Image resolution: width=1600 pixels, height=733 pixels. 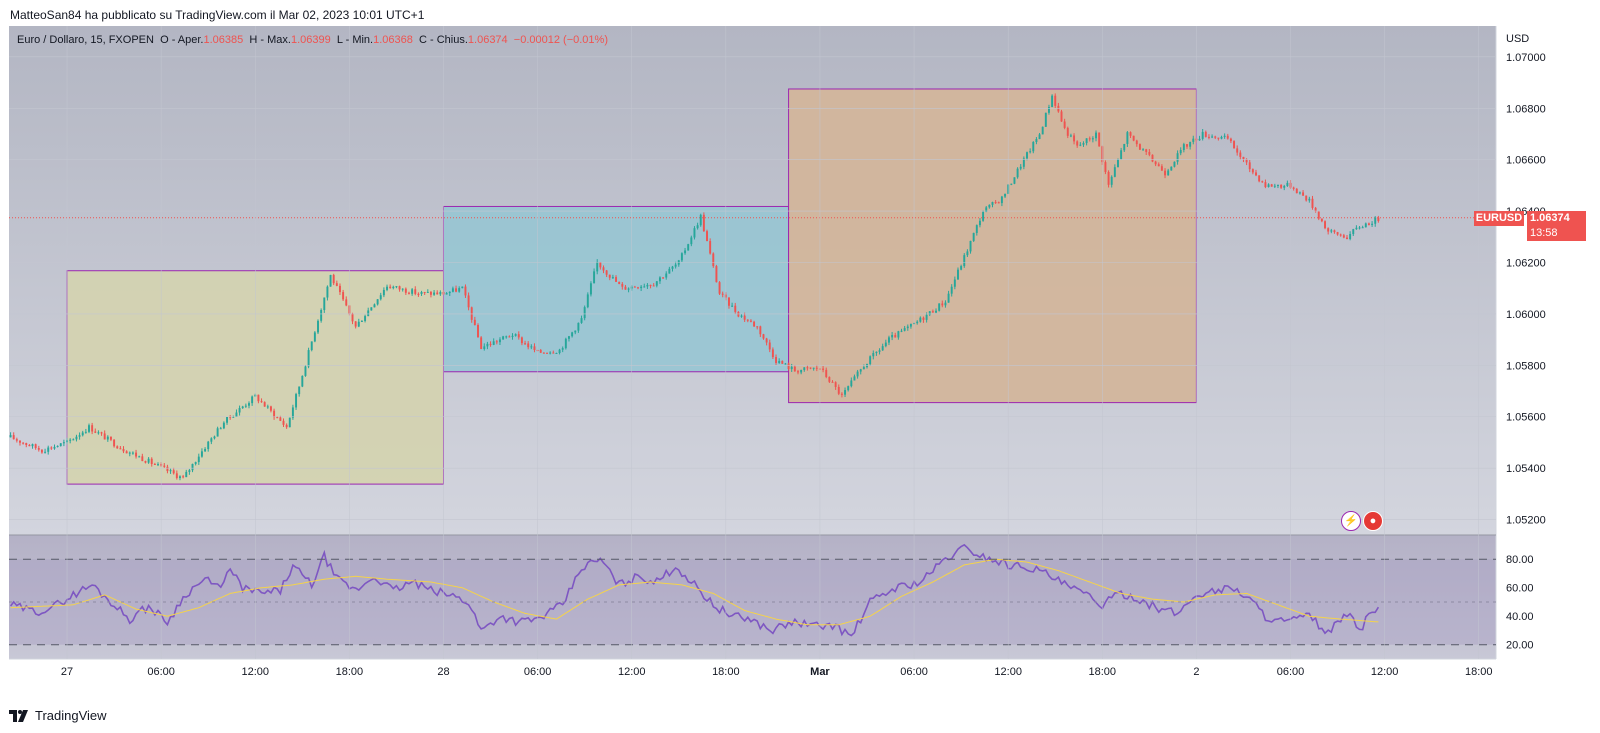 What do you see at coordinates (1351, 521) in the screenshot?
I see `lightning-icon: ⚡` at bounding box center [1351, 521].